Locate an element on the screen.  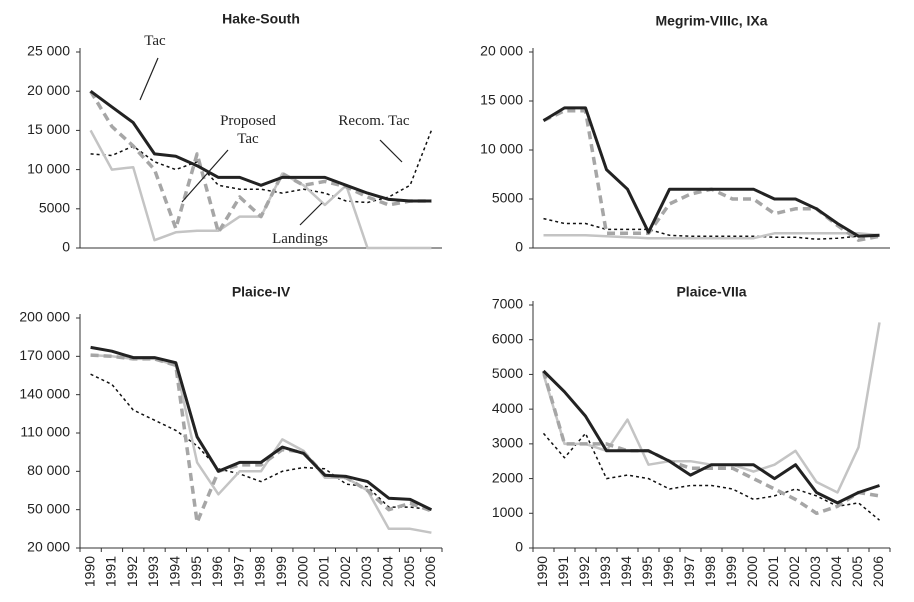
y-tick-label: 80 000 is located at coordinates (48, 470).